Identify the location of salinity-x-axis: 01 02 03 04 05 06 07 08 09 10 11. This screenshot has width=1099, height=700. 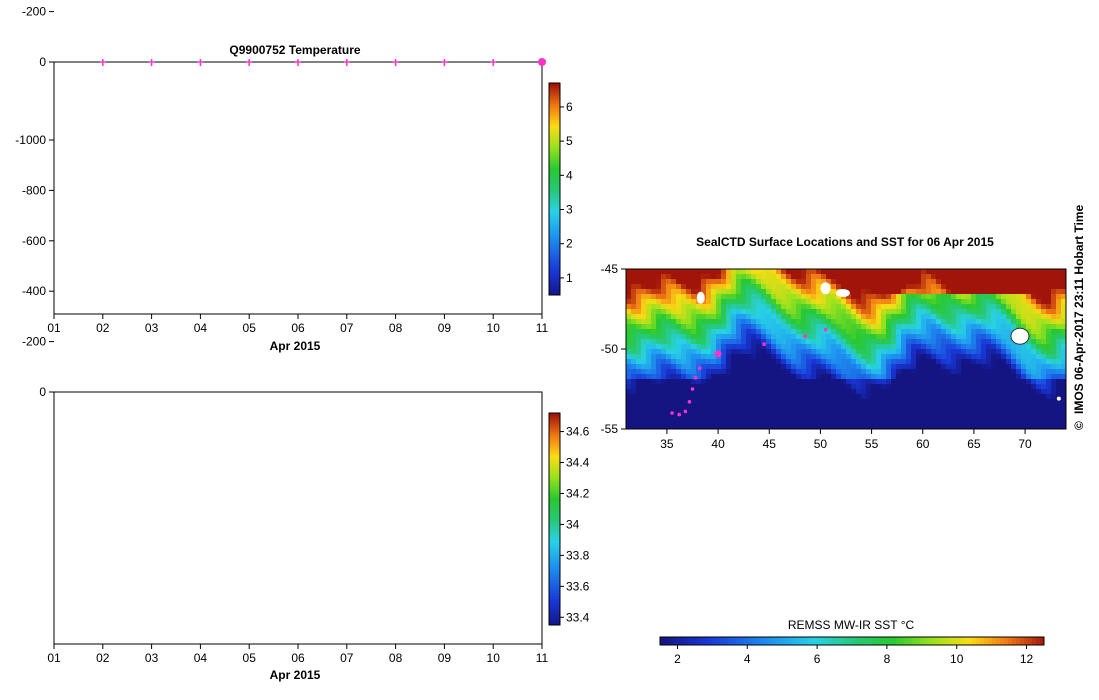
(298, 654).